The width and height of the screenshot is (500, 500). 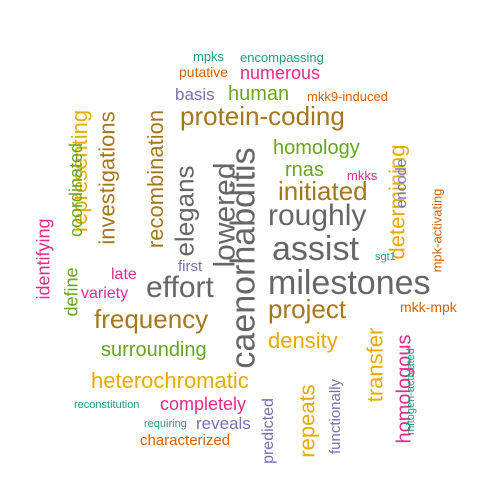 What do you see at coordinates (43, 259) in the screenshot?
I see `word-identifying: identifying` at bounding box center [43, 259].